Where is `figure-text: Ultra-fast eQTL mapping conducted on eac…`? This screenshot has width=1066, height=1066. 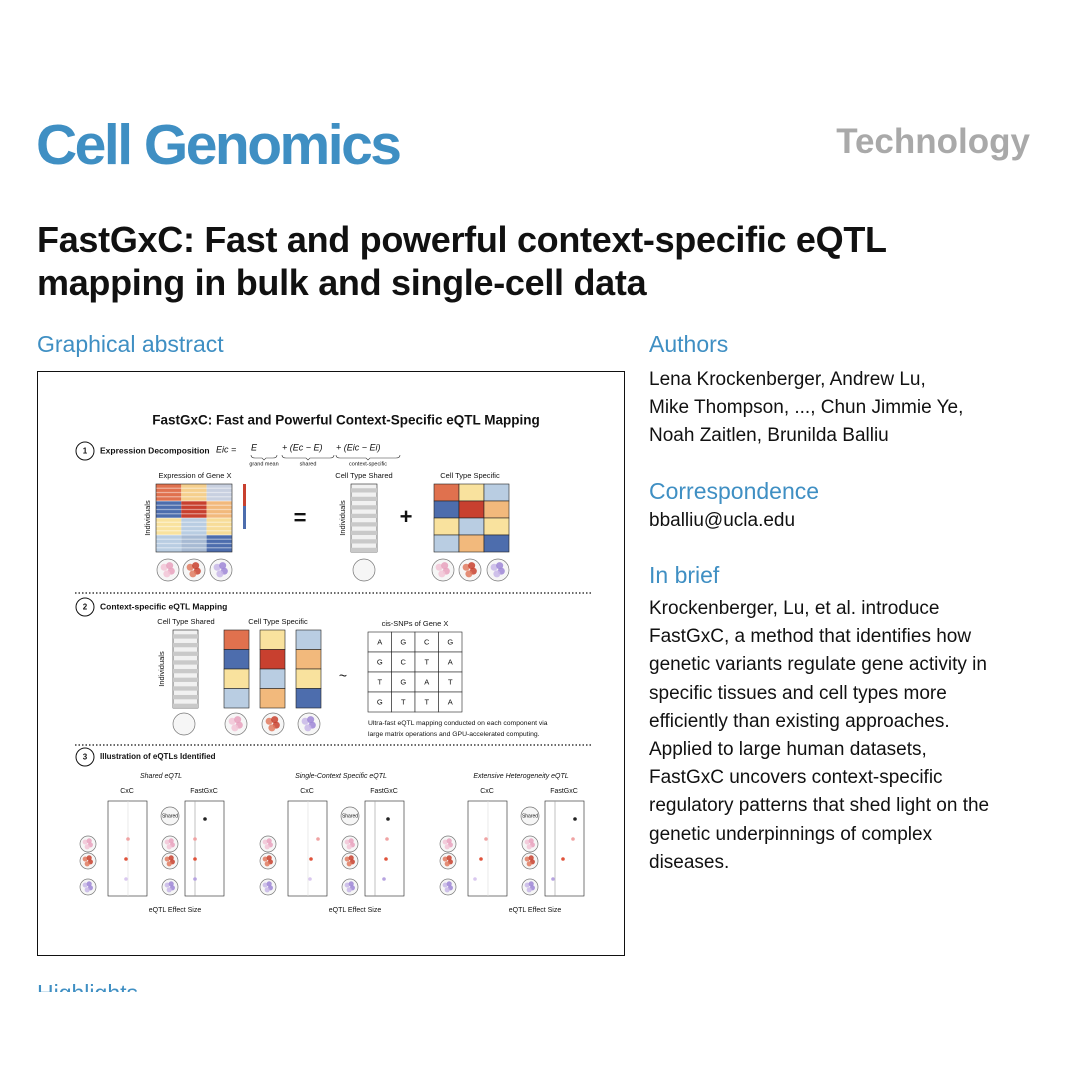 figure-text: Ultra-fast eQTL mapping conducted on eac… is located at coordinates (458, 723).